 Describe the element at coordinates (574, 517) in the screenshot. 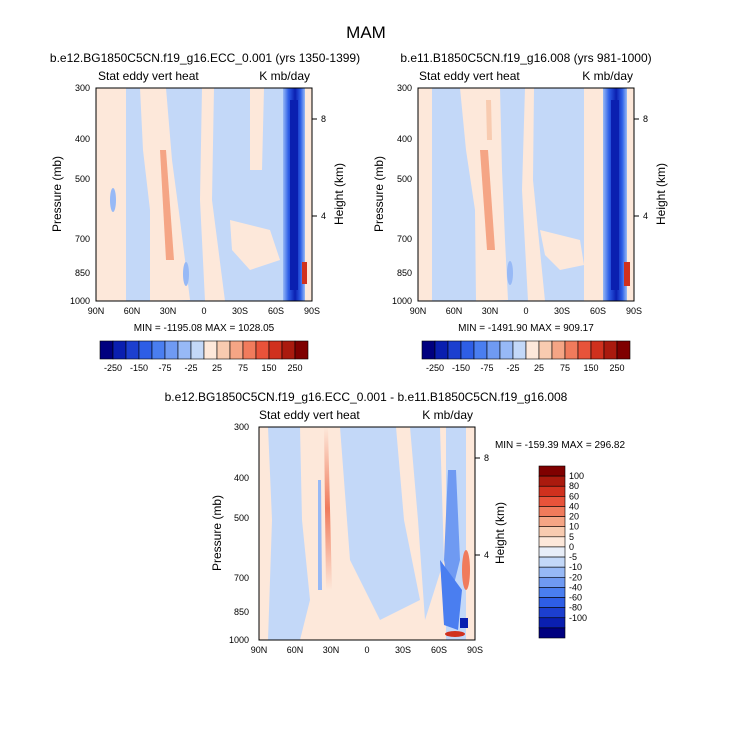

I see `colorbar-panel-3-label: 20` at that location.